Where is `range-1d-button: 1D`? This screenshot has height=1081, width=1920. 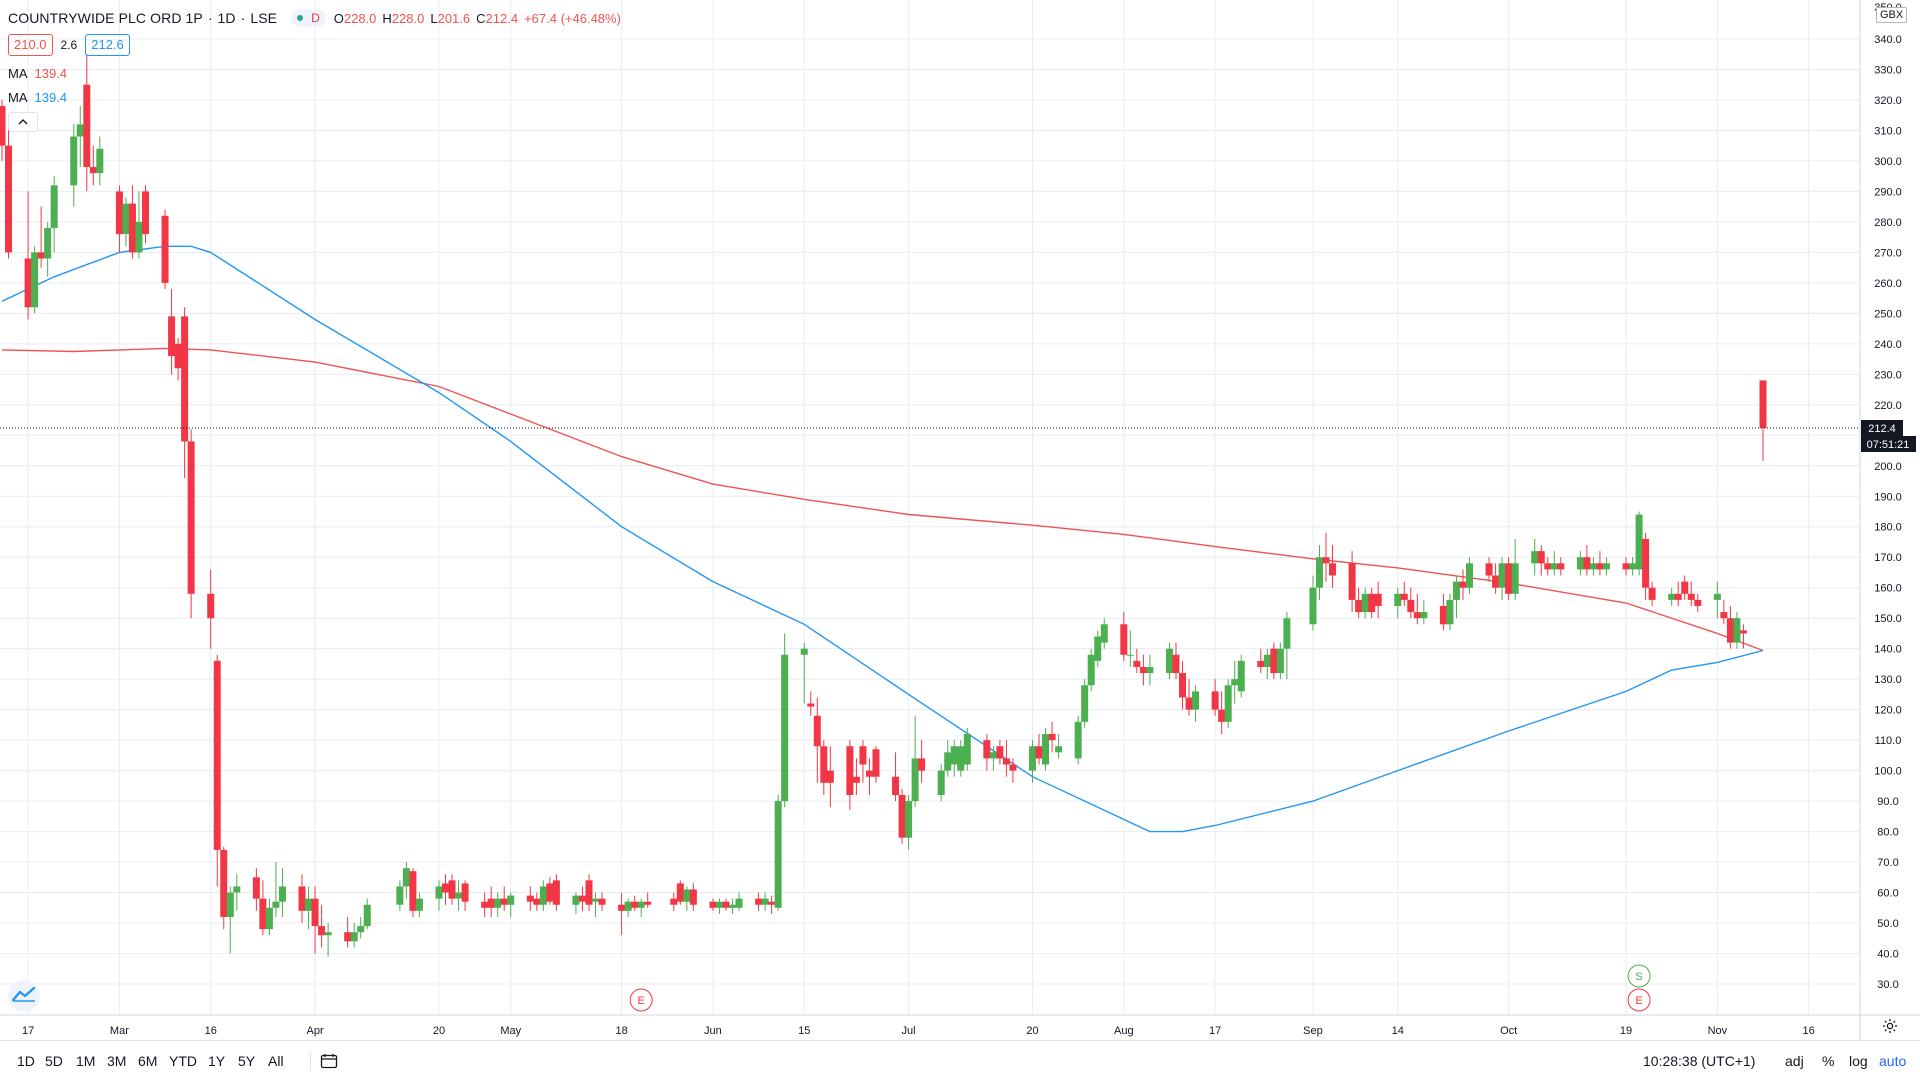
range-1d-button: 1D is located at coordinates (26, 1061).